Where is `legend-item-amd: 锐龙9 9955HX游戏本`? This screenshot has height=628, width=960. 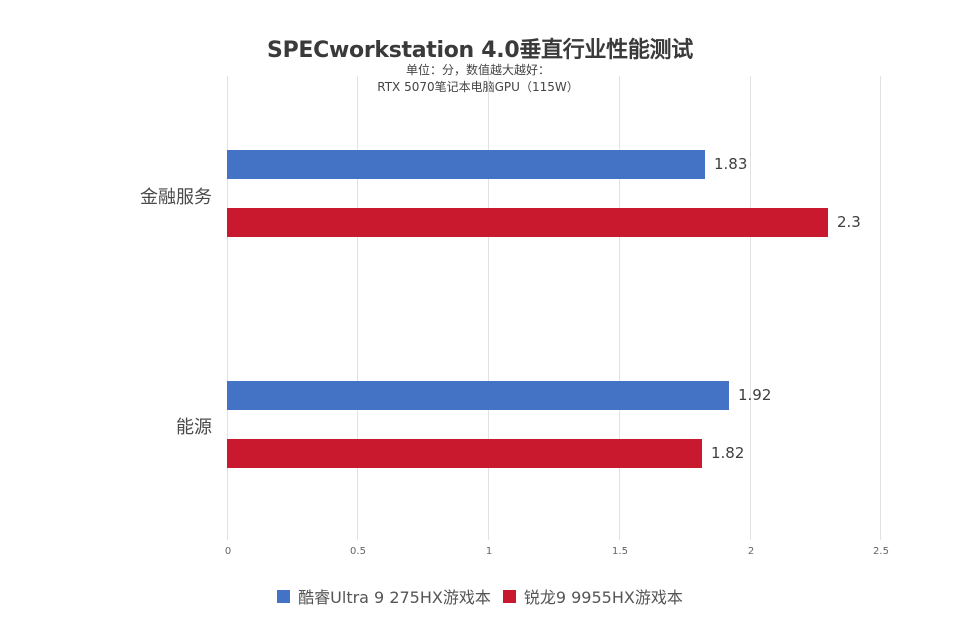
legend-item-amd: 锐龙9 9955HX游戏本 is located at coordinates (592, 596).